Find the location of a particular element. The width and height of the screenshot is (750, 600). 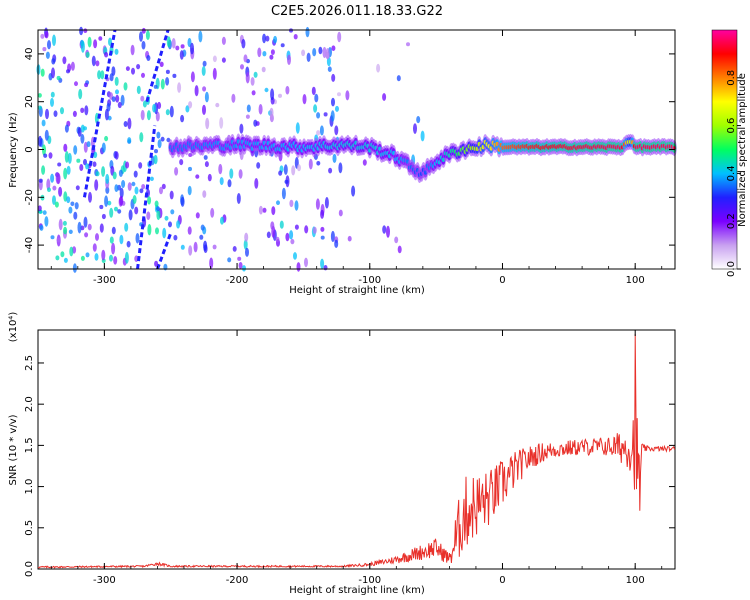

spectrogram-x-tick-label: -200 is located at coordinates (237, 280).